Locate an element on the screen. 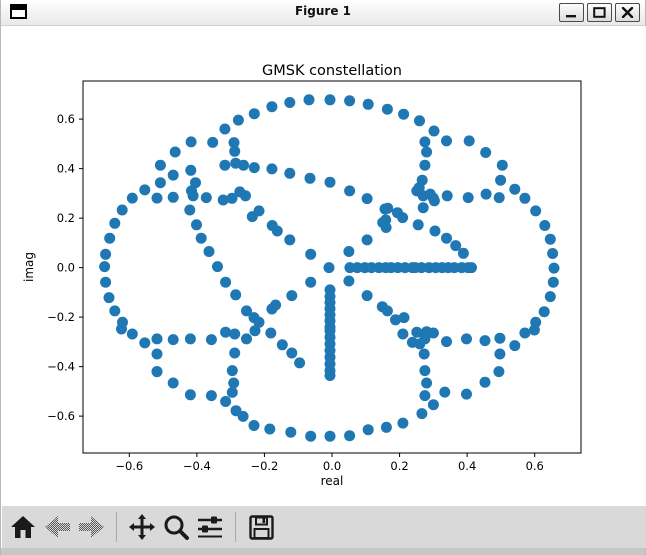  window-controls is located at coordinates (599, 12).